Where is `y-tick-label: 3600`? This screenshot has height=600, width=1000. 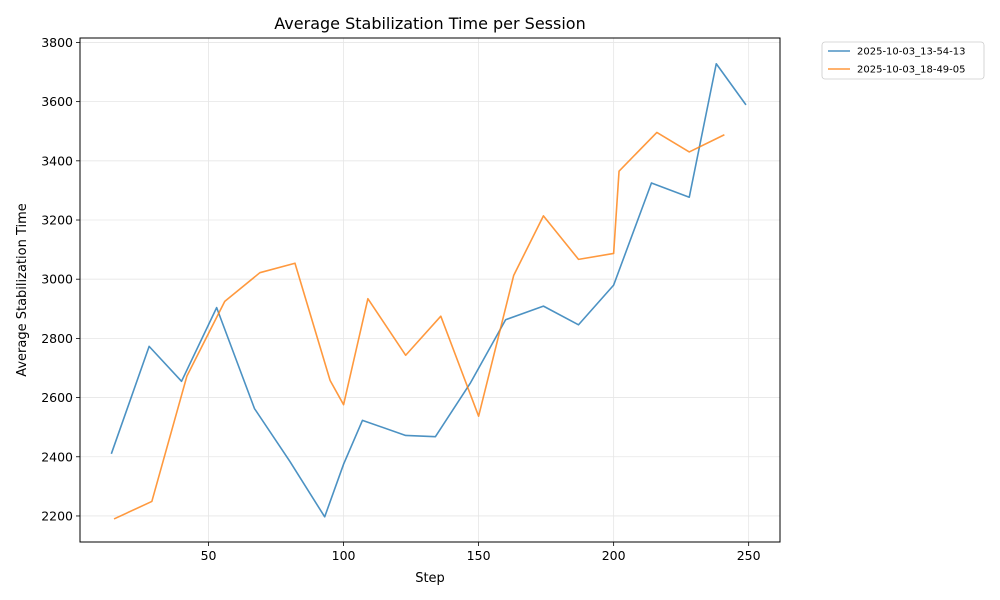
y-tick-label: 3600 is located at coordinates (57, 101).